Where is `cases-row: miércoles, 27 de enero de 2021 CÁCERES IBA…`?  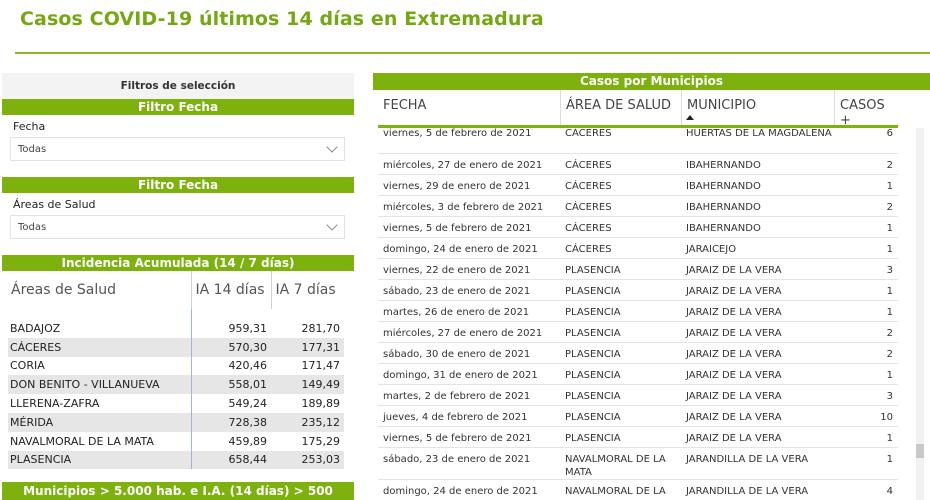
cases-row: miércoles, 27 de enero de 2021 CÁCERES IBA… is located at coordinates (638, 164).